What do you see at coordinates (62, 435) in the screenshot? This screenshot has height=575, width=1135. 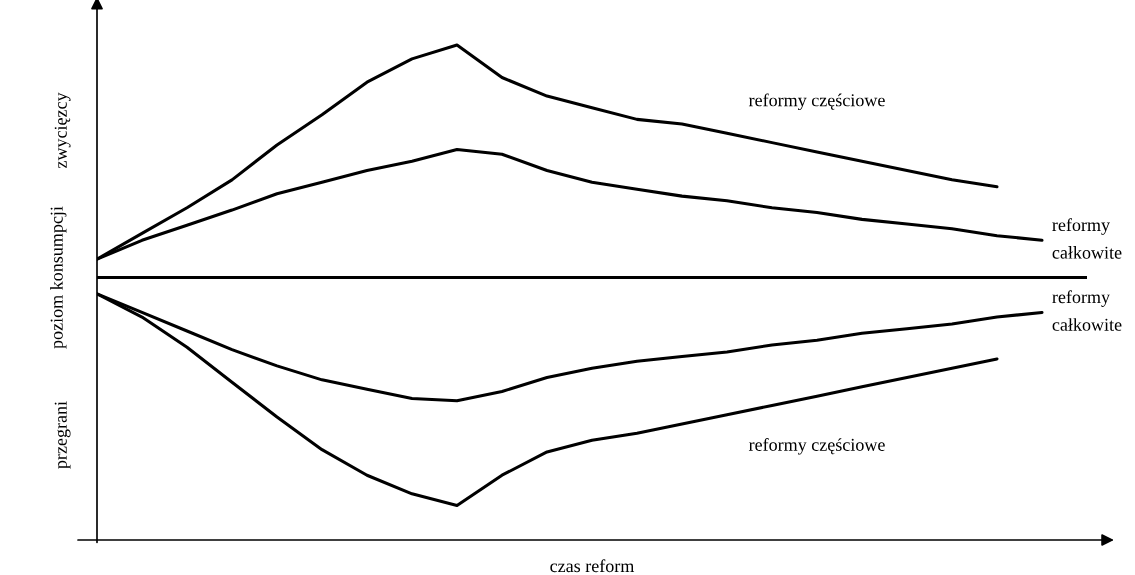 I see `text: przegrani` at bounding box center [62, 435].